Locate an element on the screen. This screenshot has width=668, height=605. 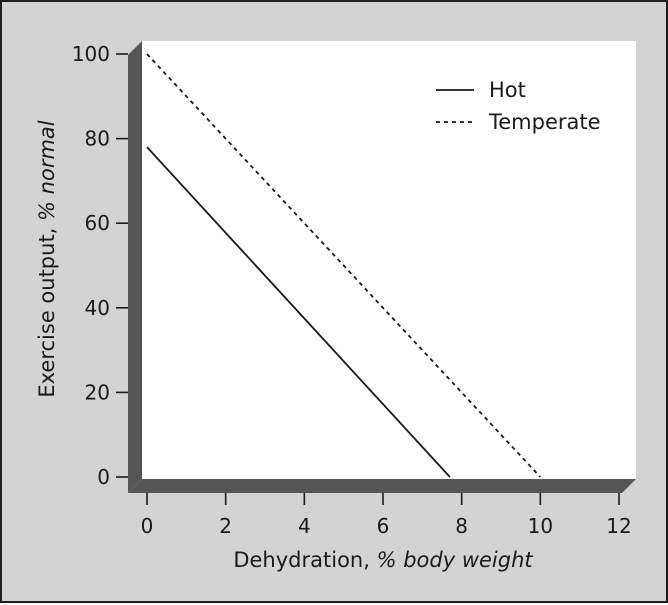
x-tick-label: 6 is located at coordinates (383, 526).